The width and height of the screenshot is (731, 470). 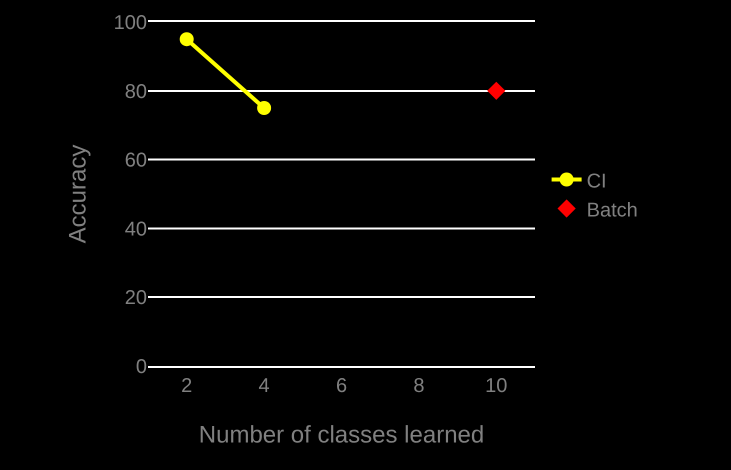 I want to click on x-axis-title: Number of classes learned, so click(x=341, y=435).